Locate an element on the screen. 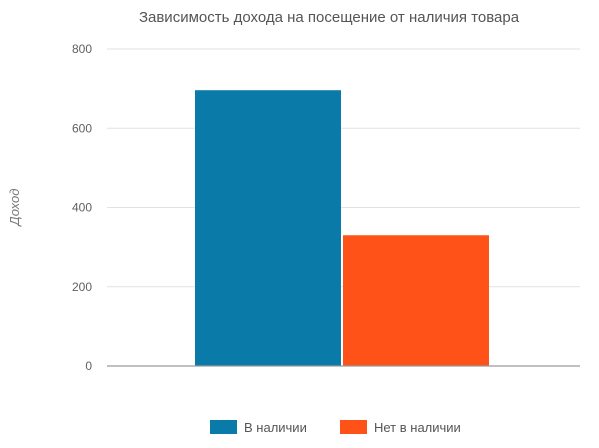 The width and height of the screenshot is (599, 448). bar-out-of-stock is located at coordinates (416, 300).